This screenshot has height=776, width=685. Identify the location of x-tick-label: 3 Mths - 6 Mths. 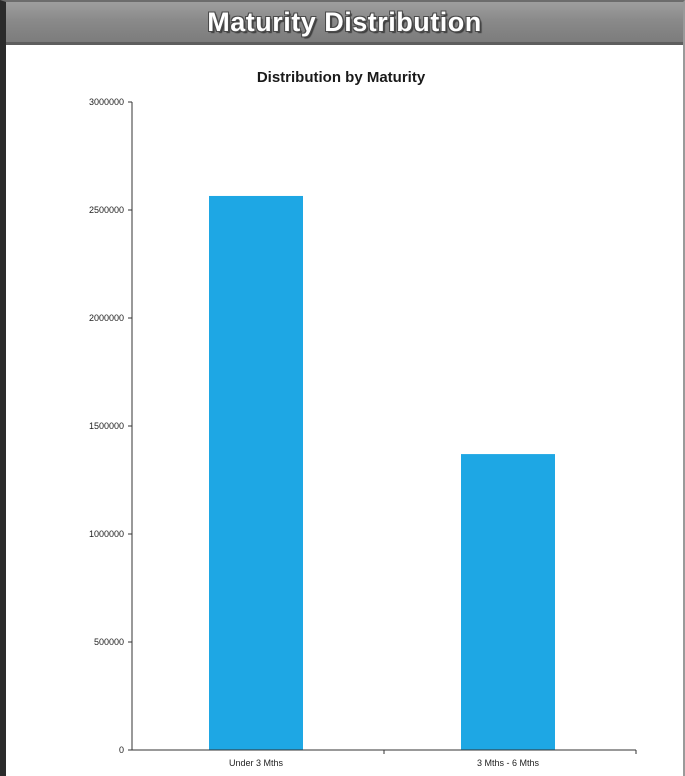
(508, 763).